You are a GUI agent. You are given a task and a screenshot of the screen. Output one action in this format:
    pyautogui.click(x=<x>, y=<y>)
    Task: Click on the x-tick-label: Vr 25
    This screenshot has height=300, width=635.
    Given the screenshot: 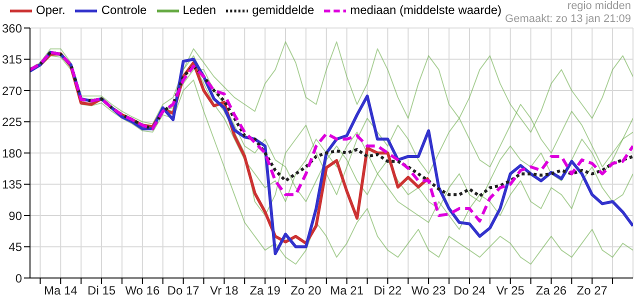 What is the action you would take?
    pyautogui.click(x=510, y=291)
    